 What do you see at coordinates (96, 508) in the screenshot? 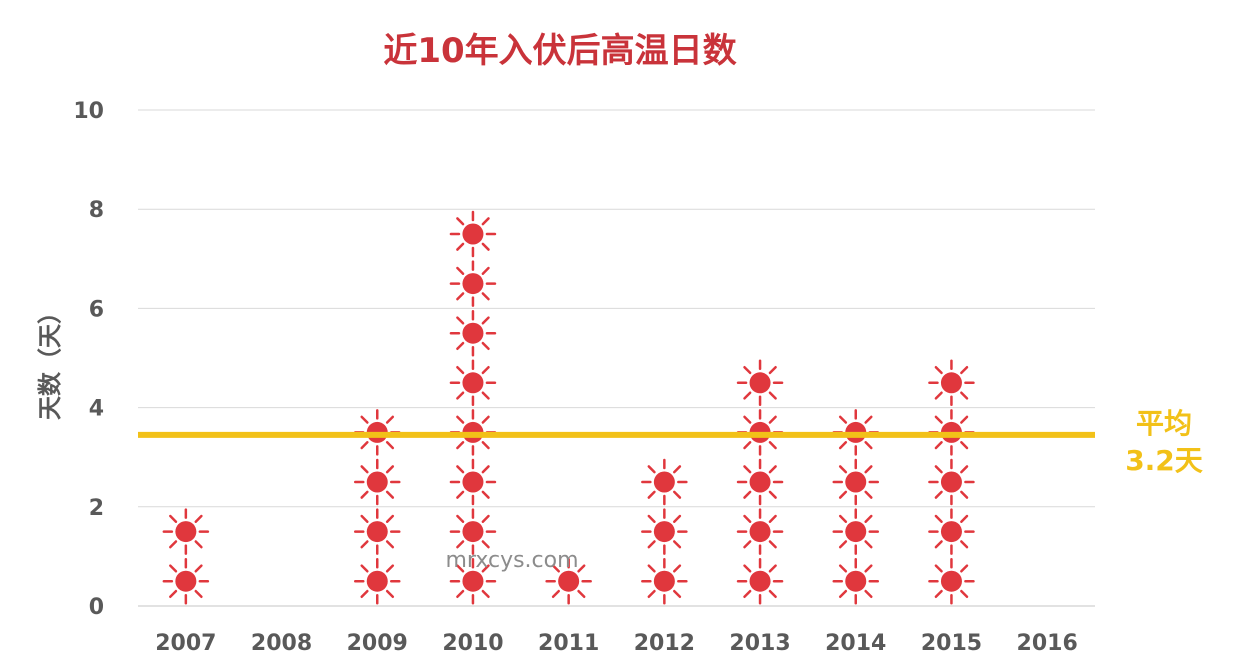
I see `y-tick-label: 2` at bounding box center [96, 508].